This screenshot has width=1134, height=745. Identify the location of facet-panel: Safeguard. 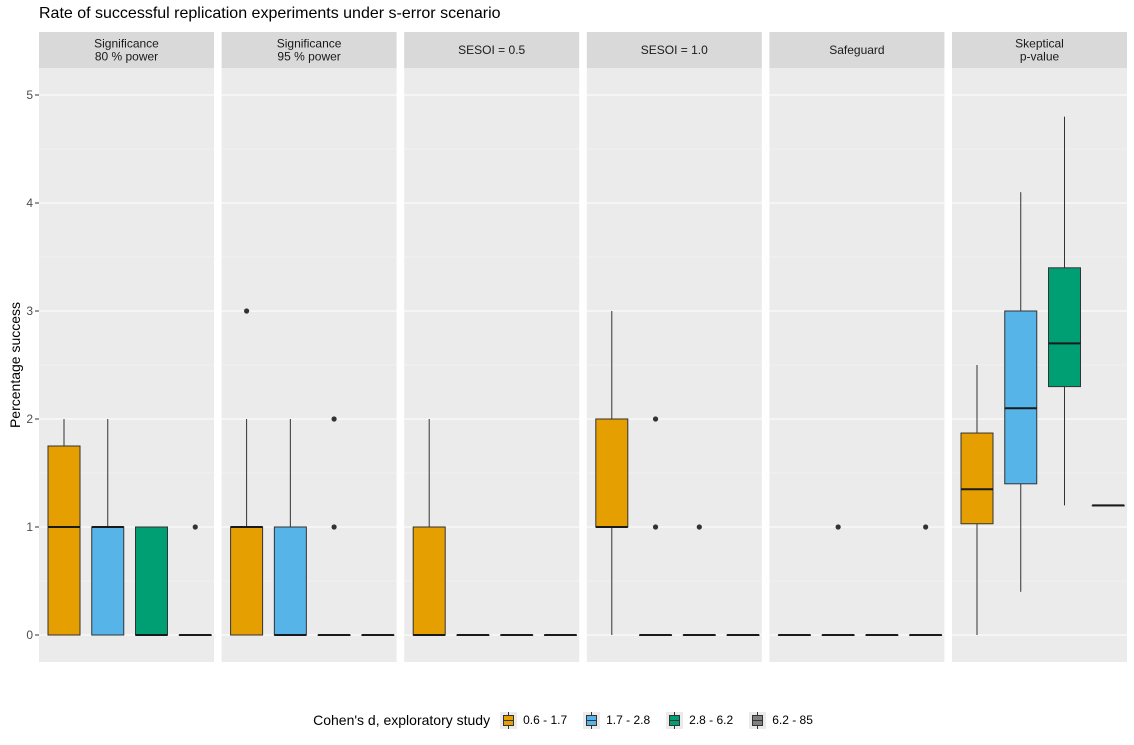
(857, 347).